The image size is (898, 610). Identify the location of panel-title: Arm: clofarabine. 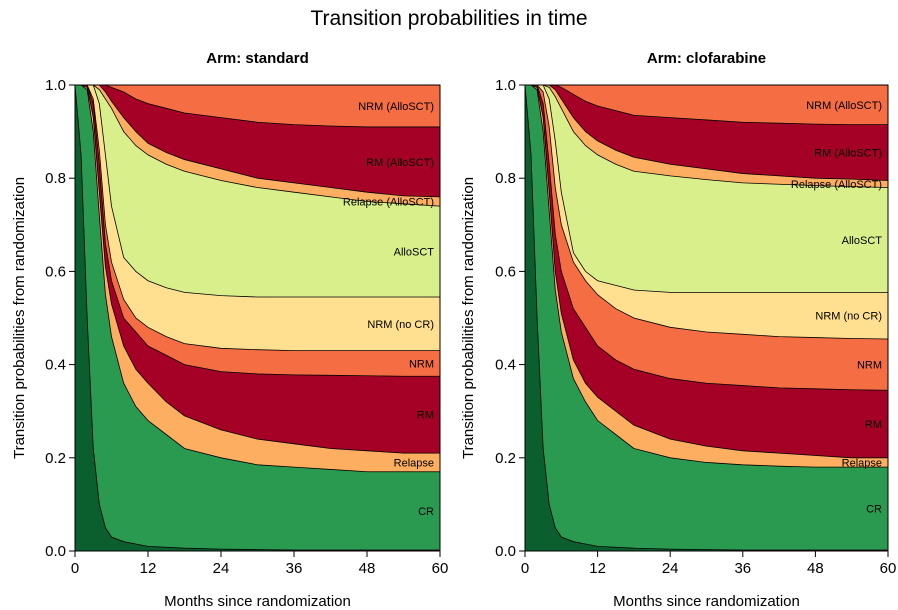
(706, 58).